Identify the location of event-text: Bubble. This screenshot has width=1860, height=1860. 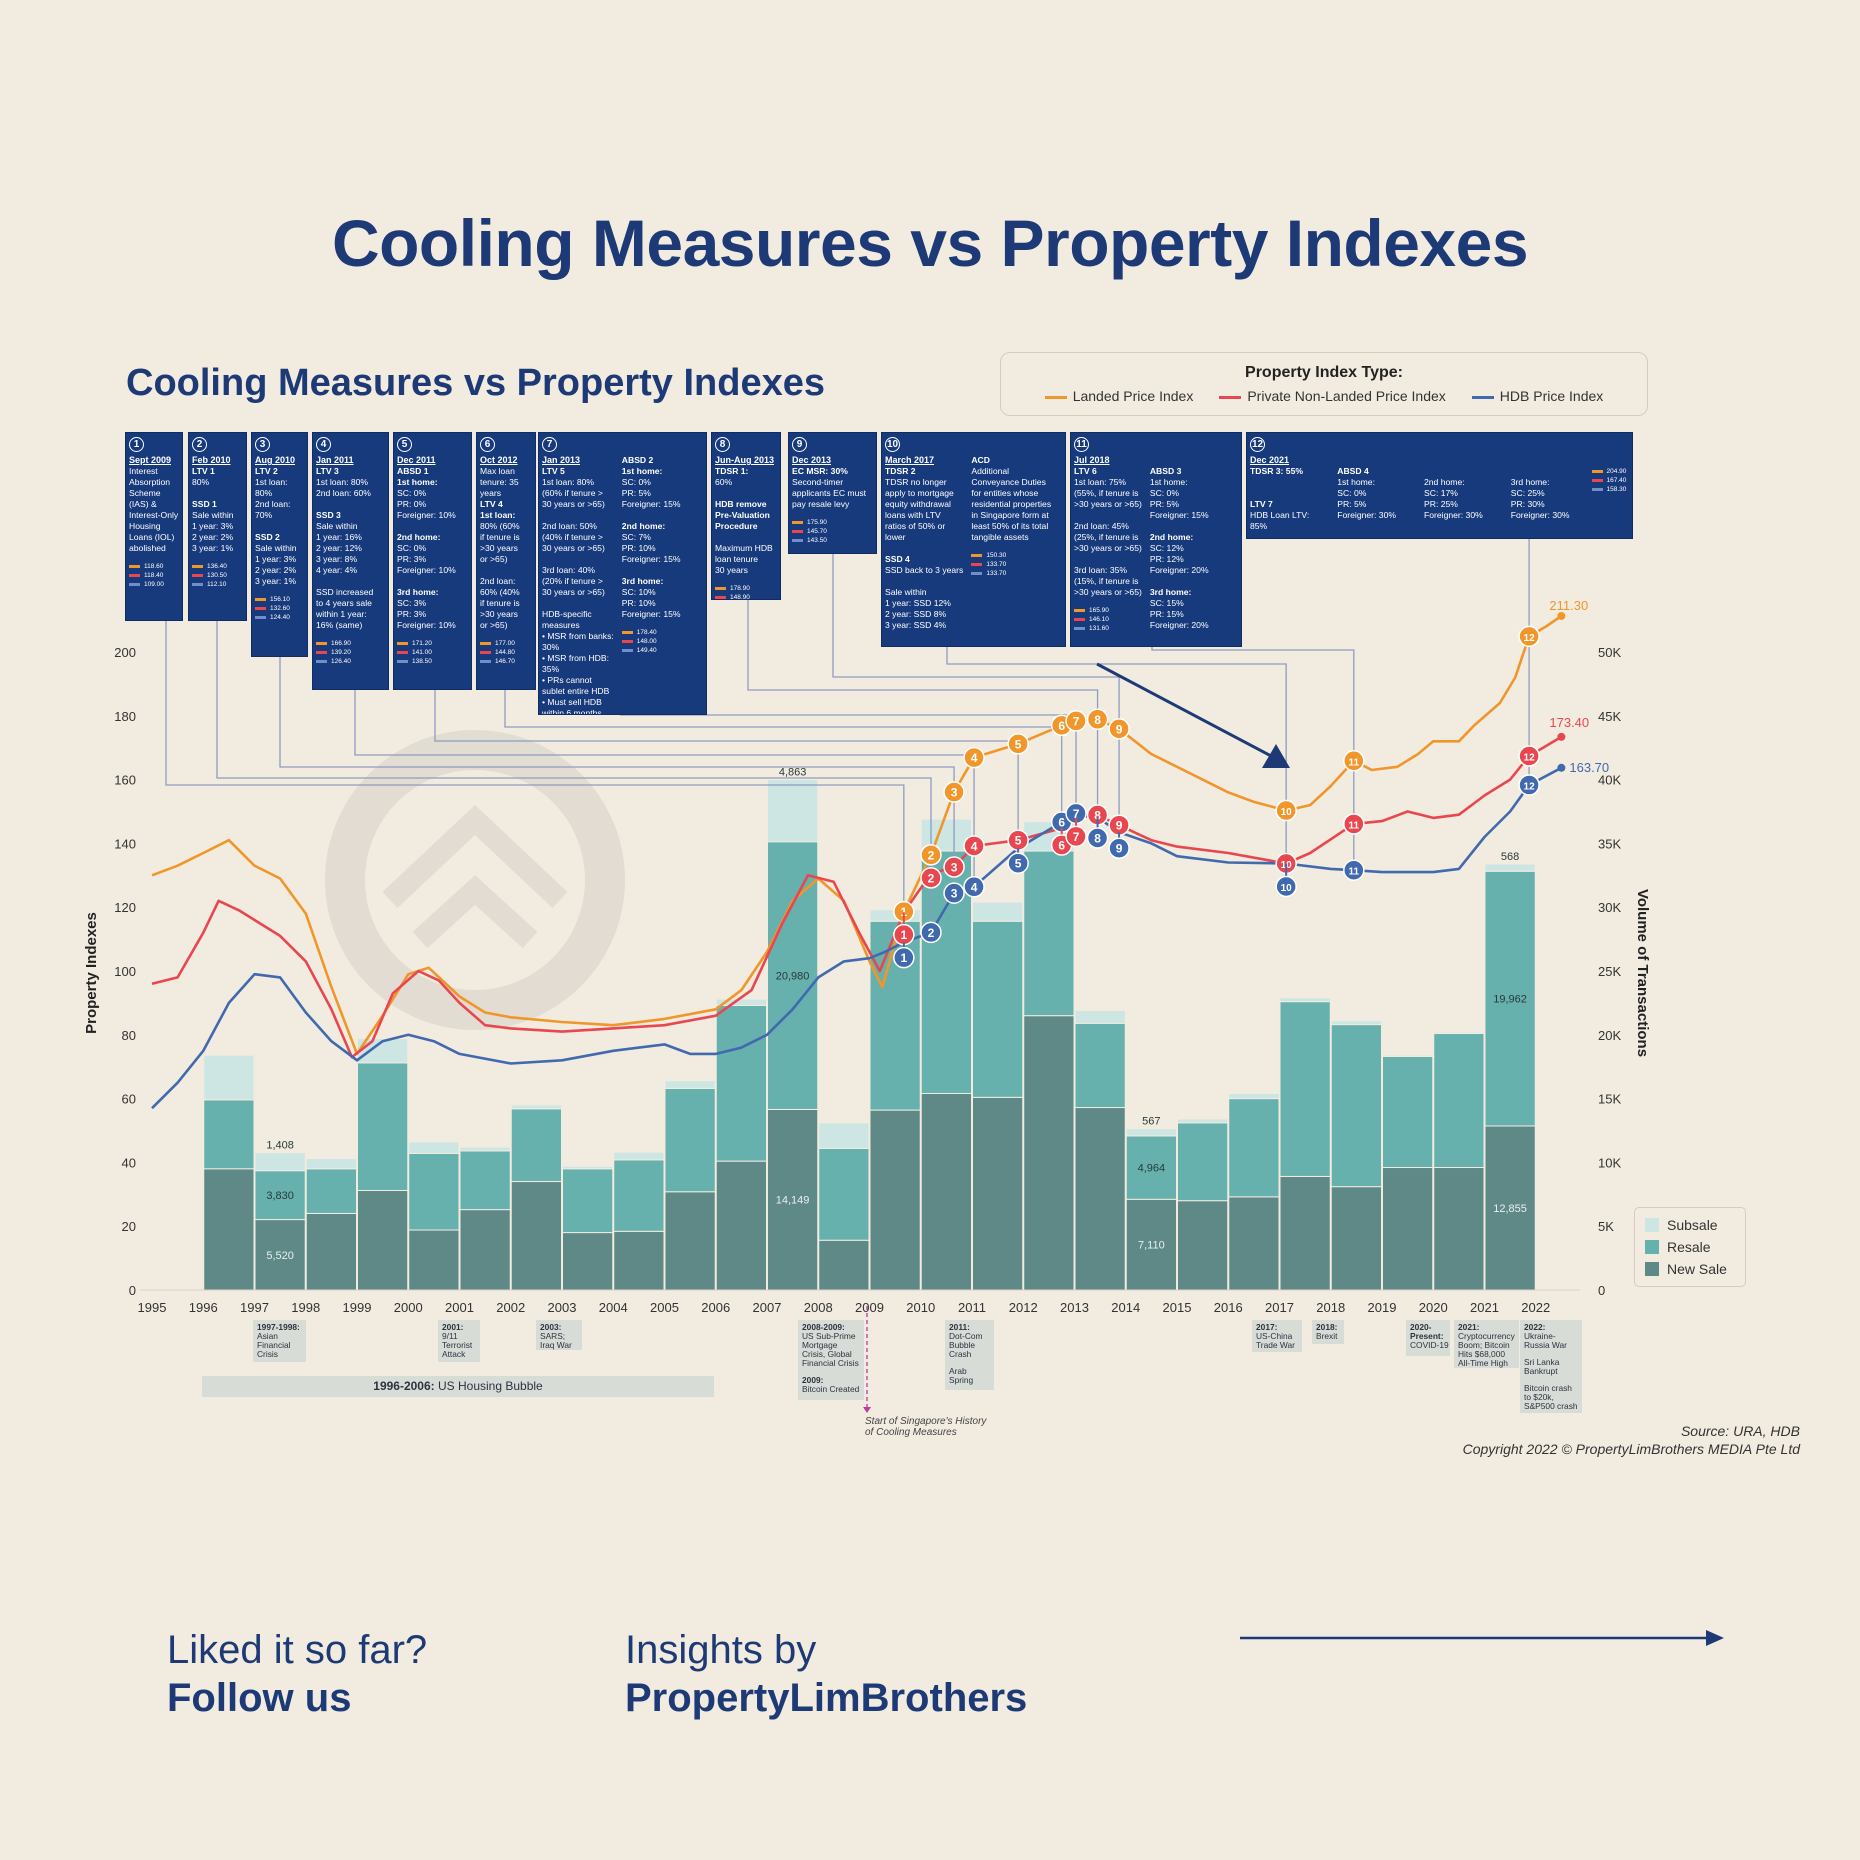
(962, 1345).